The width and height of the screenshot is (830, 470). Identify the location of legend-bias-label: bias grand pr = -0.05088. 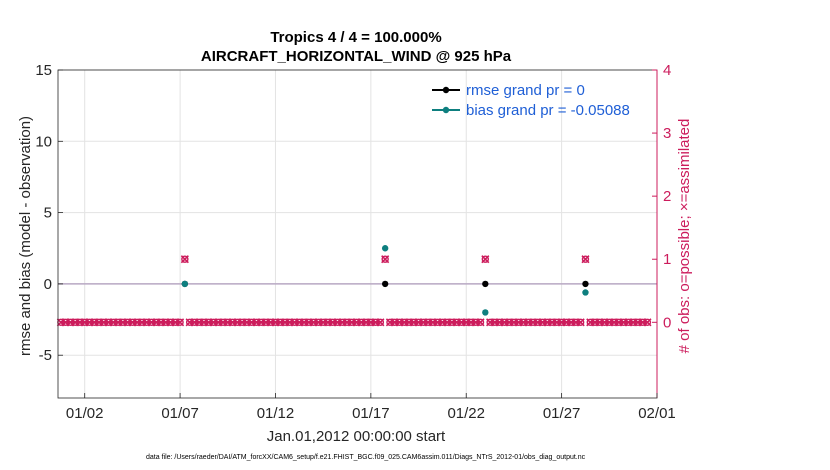
(548, 110).